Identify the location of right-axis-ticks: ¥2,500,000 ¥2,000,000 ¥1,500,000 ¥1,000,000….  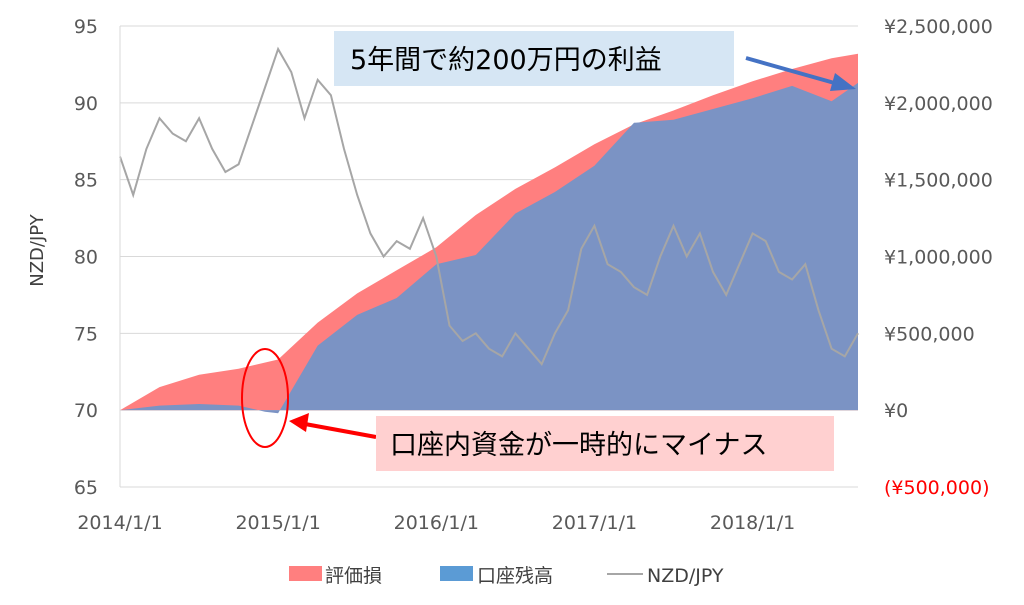
(938, 257).